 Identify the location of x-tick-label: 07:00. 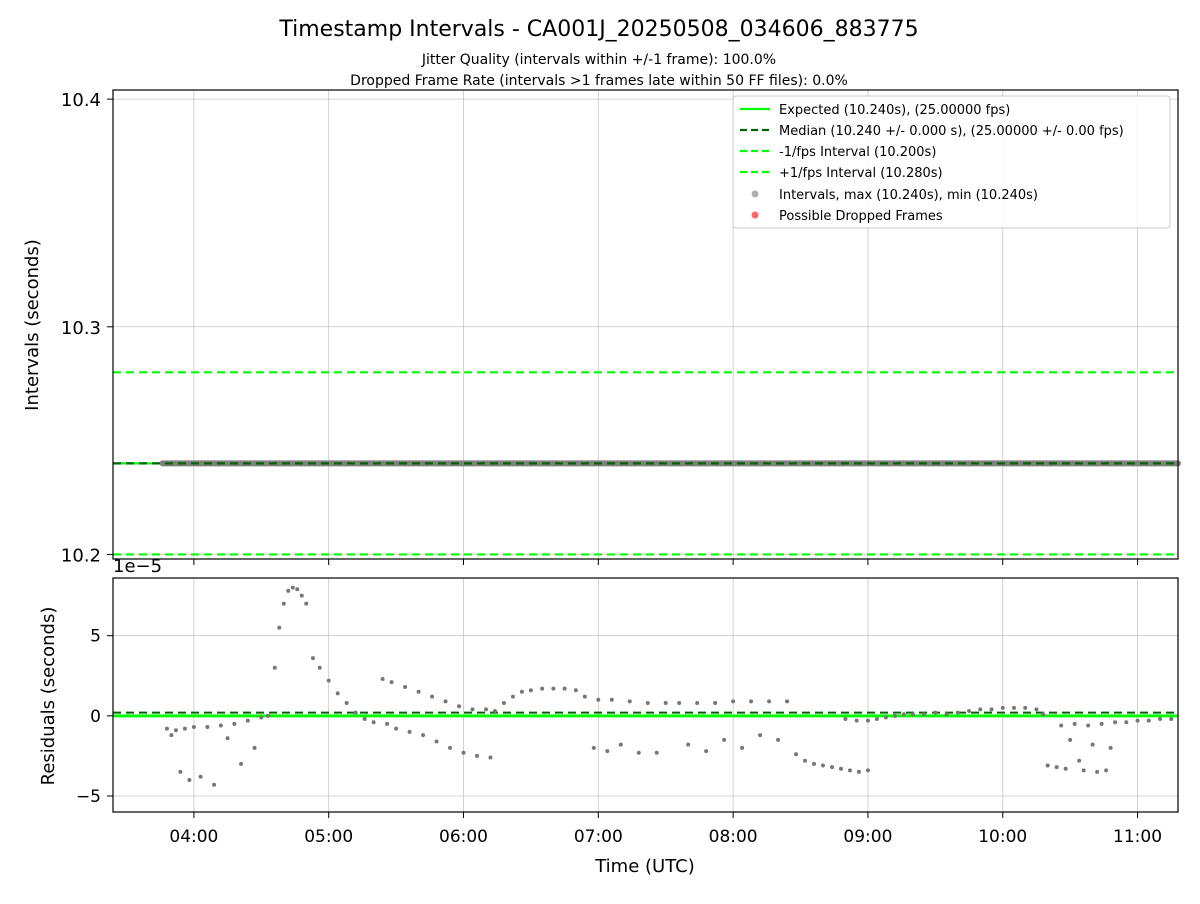
(598, 837).